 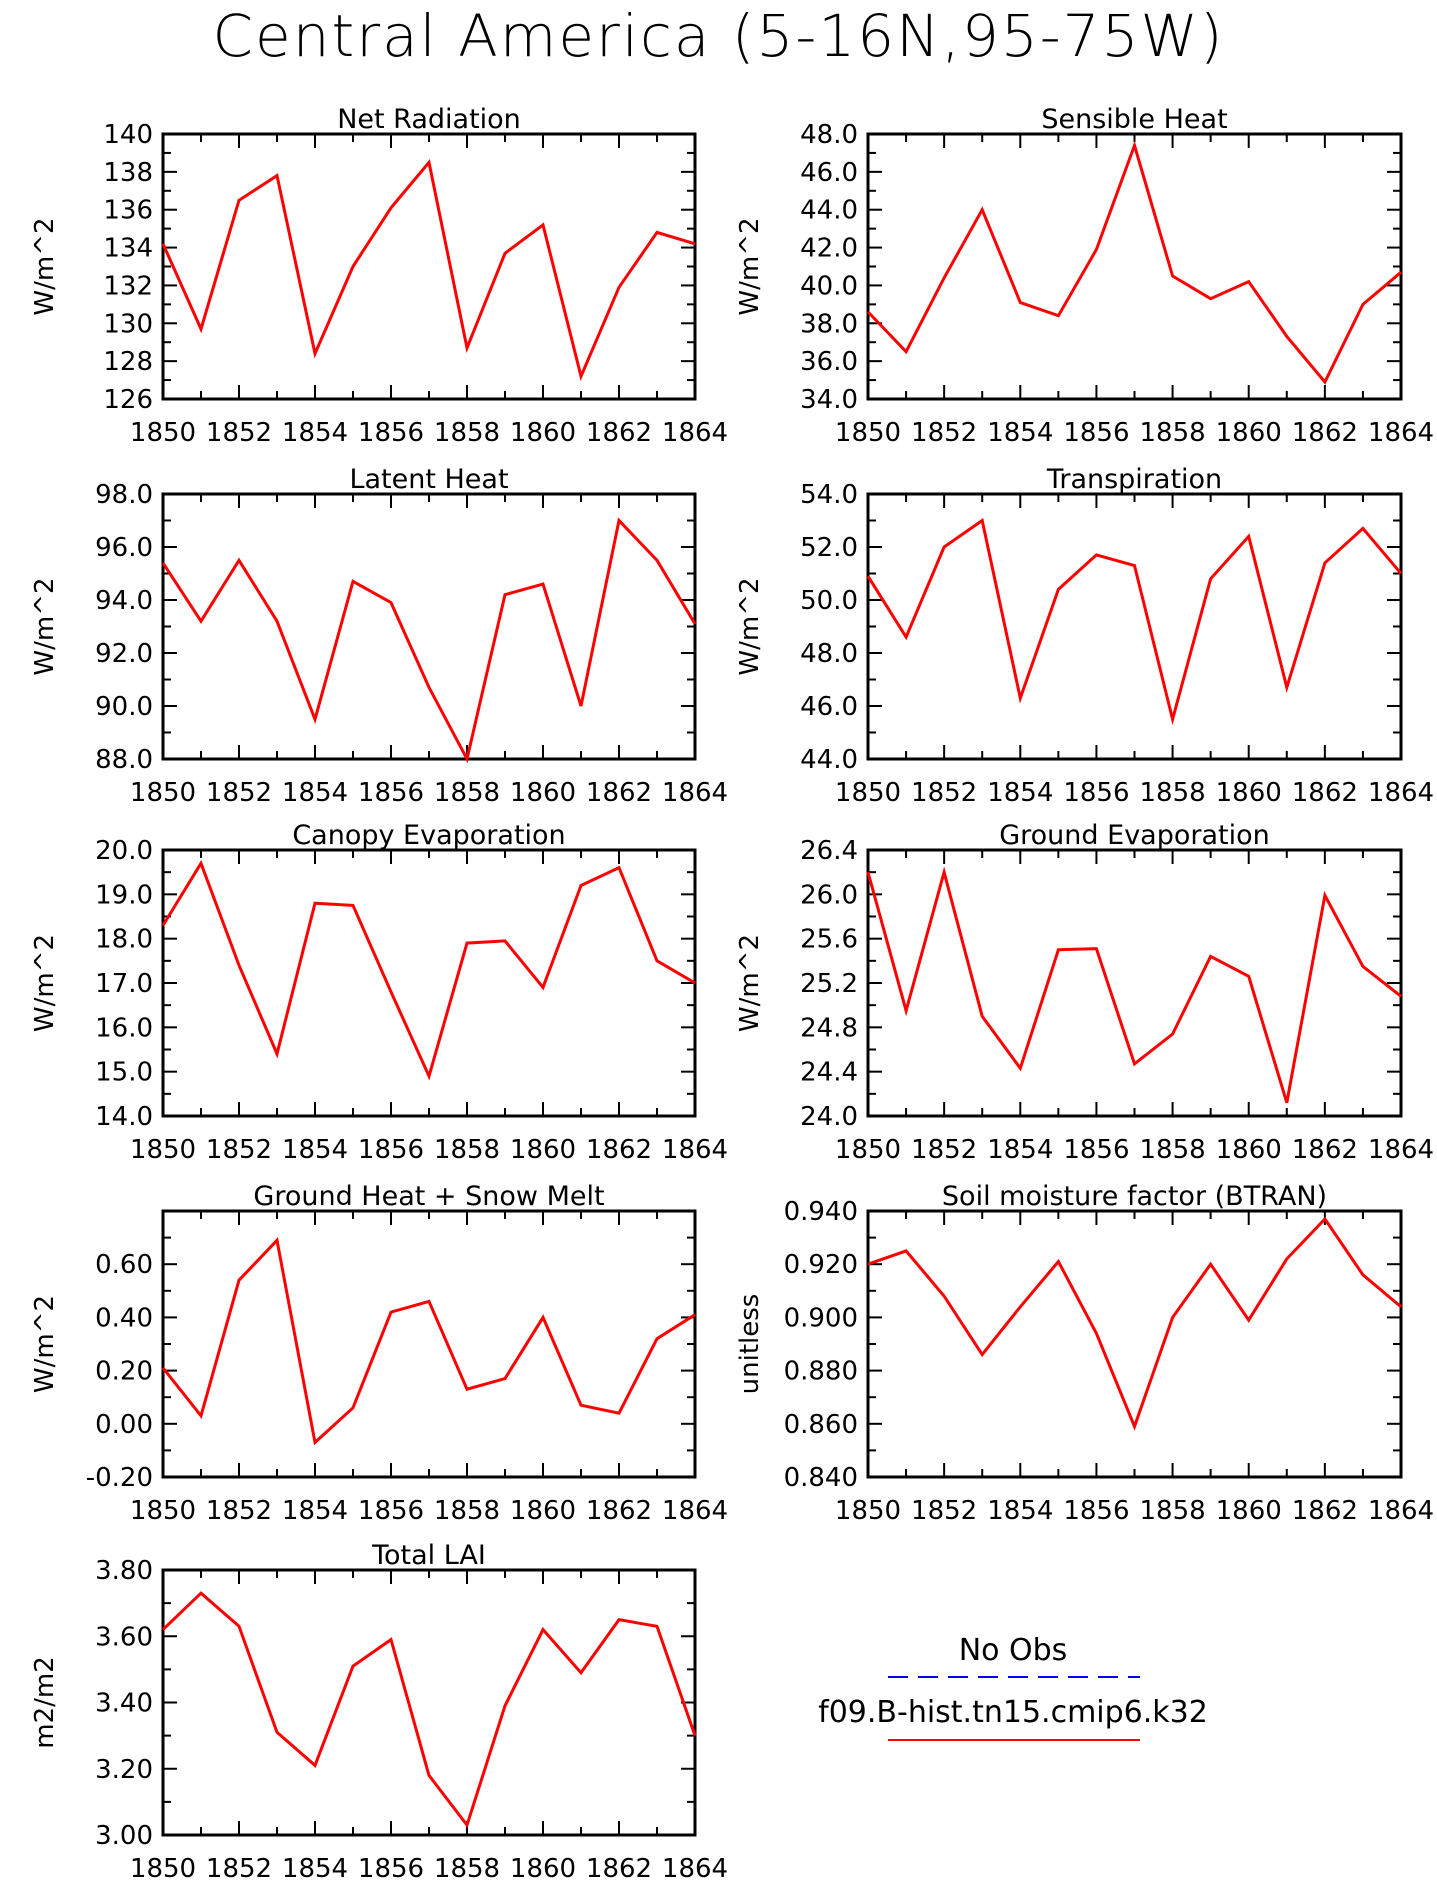 I want to click on panel-title: Total LAI, so click(x=428, y=1555).